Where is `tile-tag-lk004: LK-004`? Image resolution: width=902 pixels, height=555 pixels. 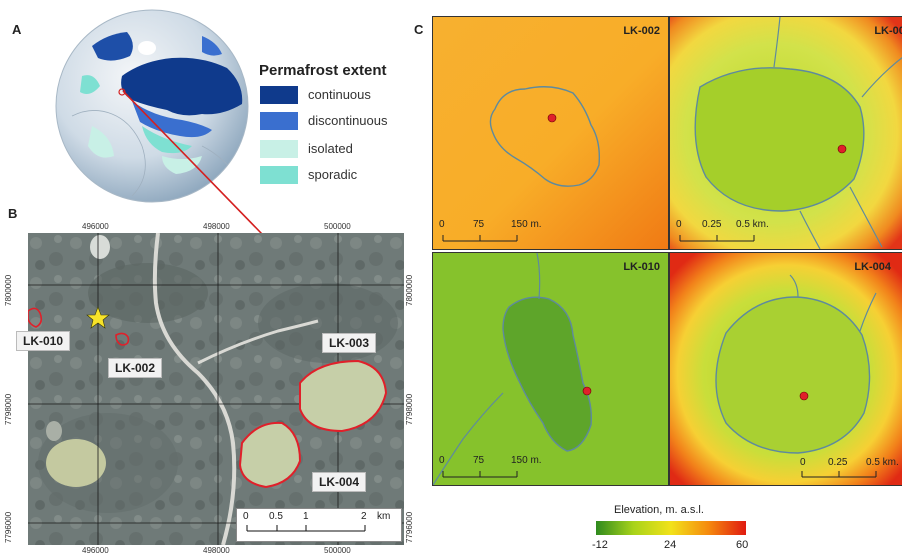 tile-tag-lk004: LK-004 is located at coordinates (872, 267).